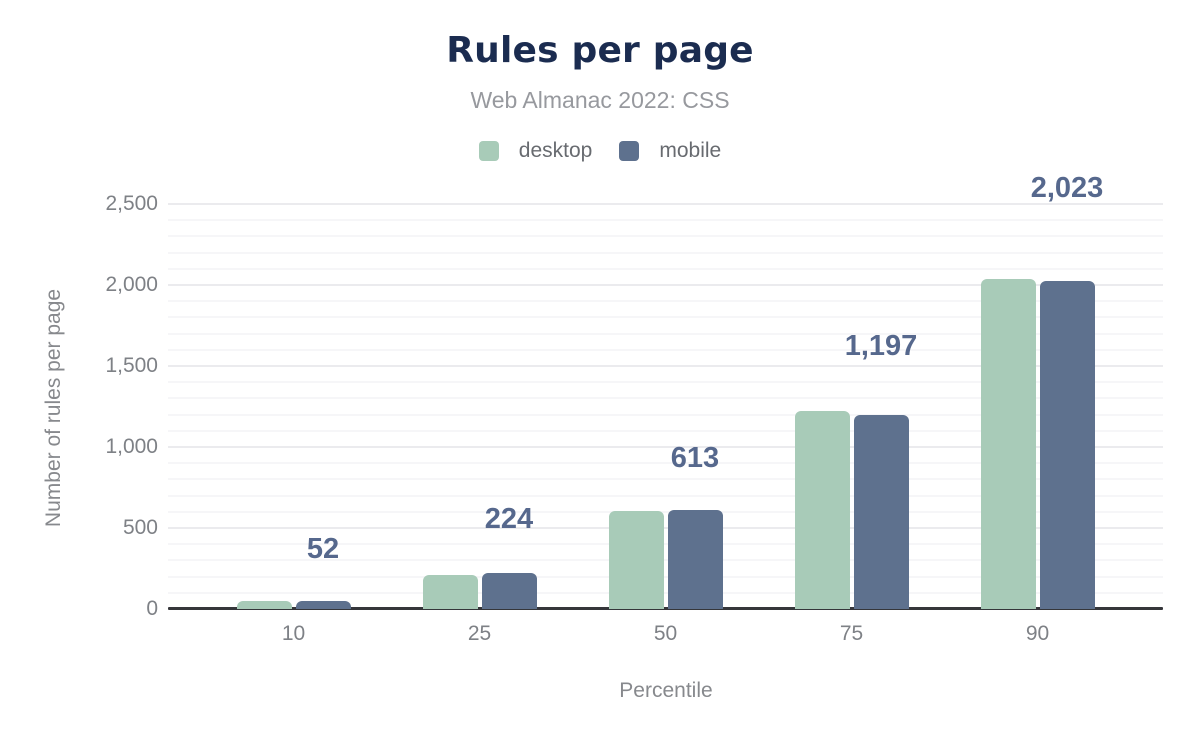 The height and width of the screenshot is (742, 1200). Describe the element at coordinates (509, 590) in the screenshot. I see `bar-mobile-p25` at that location.